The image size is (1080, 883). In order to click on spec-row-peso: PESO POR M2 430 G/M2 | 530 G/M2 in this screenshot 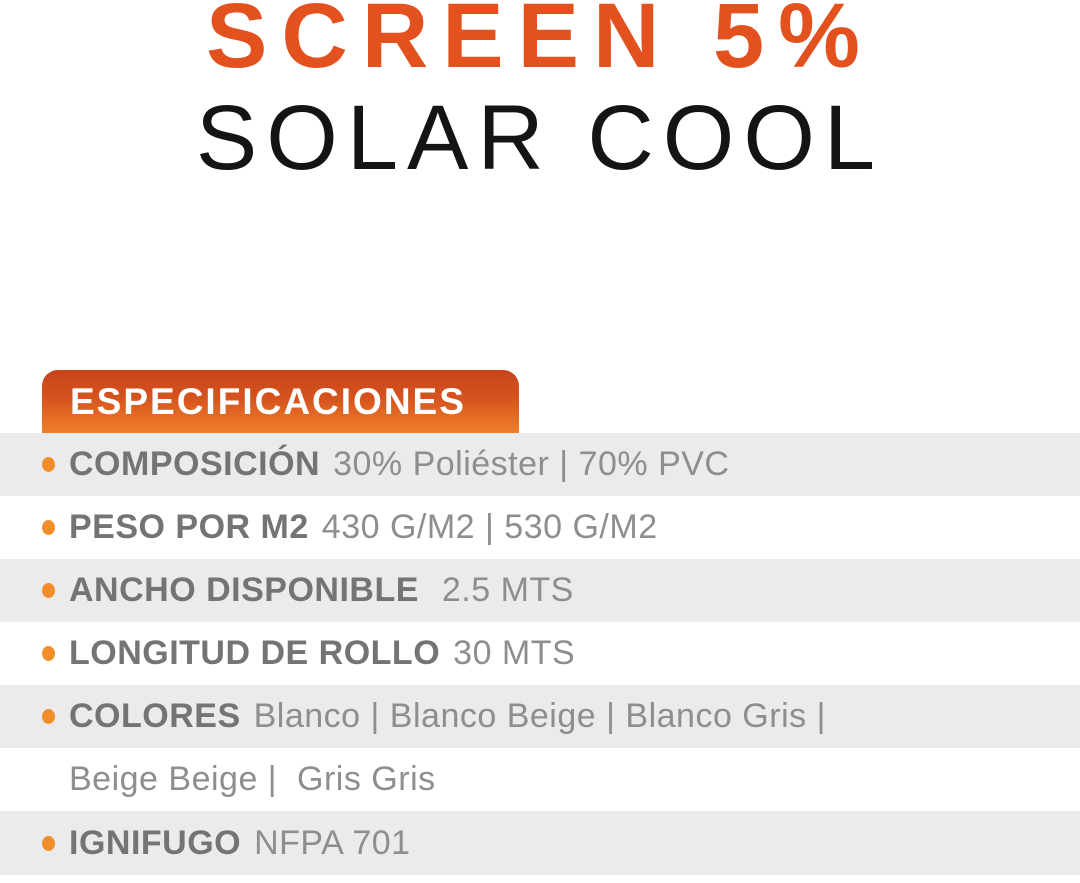, I will do `click(540, 527)`.